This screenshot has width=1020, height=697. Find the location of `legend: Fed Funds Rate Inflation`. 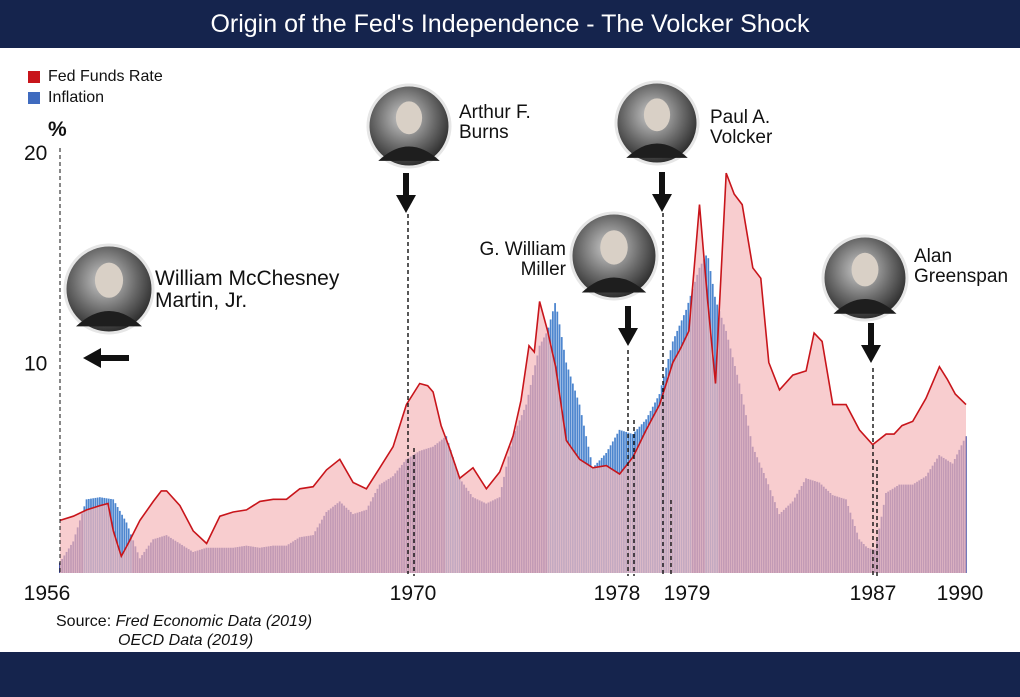

legend: Fed Funds Rate Inflation is located at coordinates (95, 87).